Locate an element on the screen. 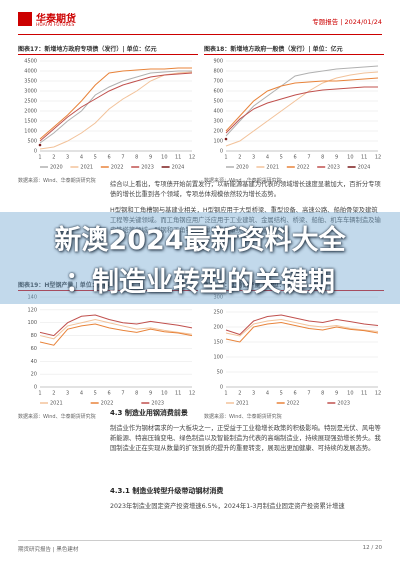 The image size is (400, 565). brand-en: HUATAI FUTURES is located at coordinates (55, 25).